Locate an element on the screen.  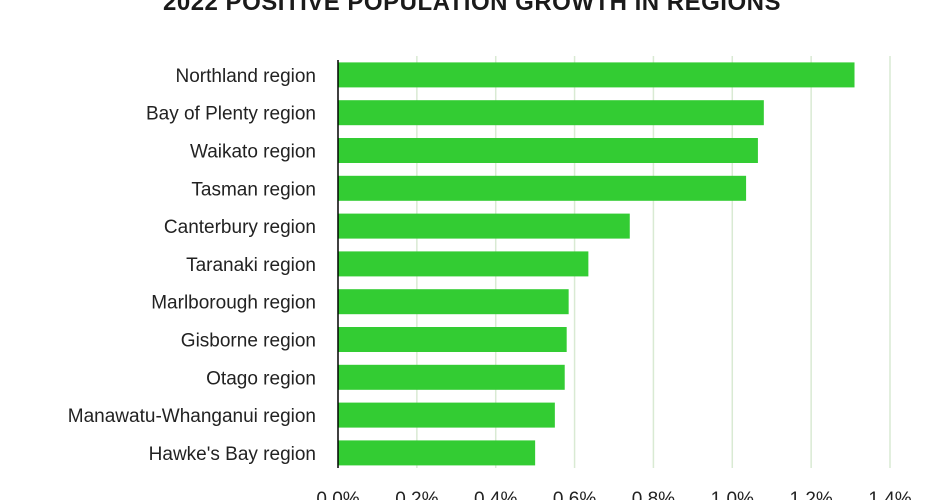
x-tick-label: 0.8% is located at coordinates (653, 494).